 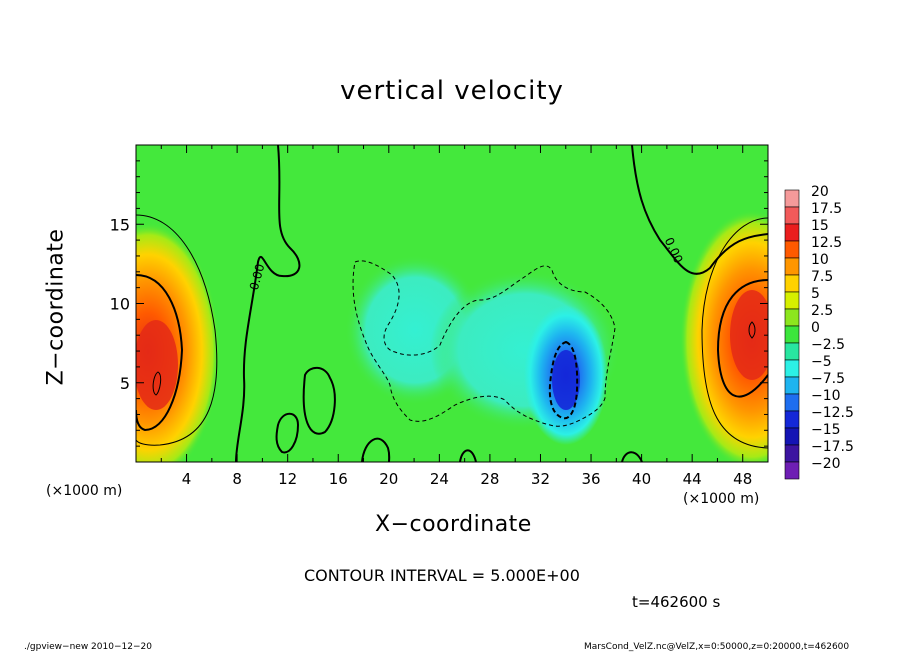 I want to click on x-tick-label: 12, so click(x=287, y=479).